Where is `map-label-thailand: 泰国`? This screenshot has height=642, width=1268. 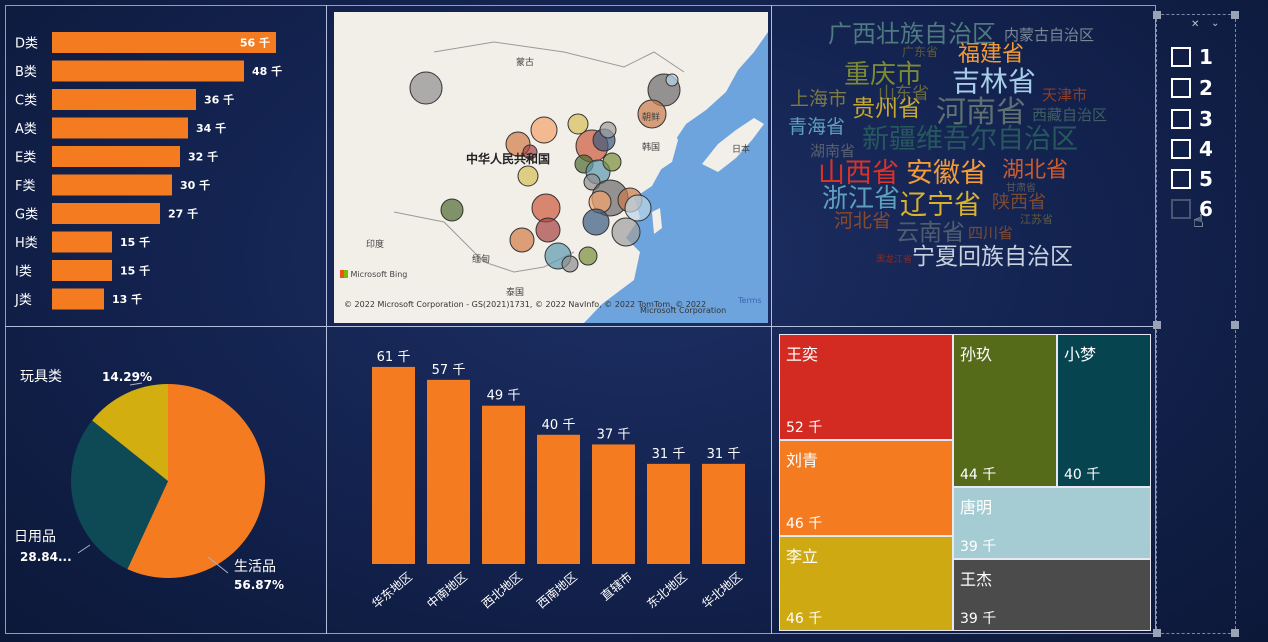
map-label-thailand: 泰国 is located at coordinates (515, 293).